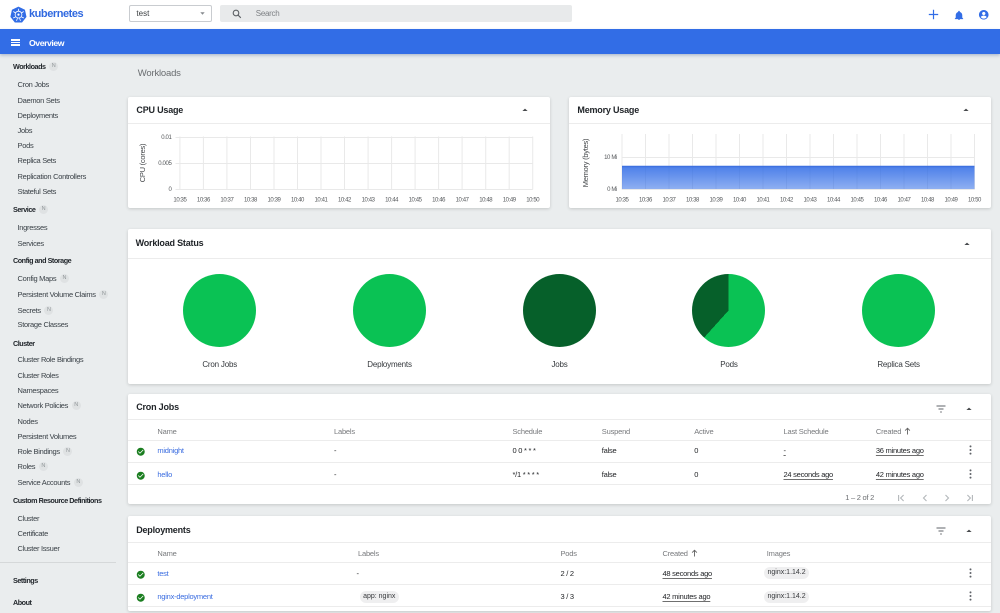 This screenshot has width=1000, height=613. What do you see at coordinates (612, 190) in the screenshot?
I see `svg-text: 0 Mi` at bounding box center [612, 190].